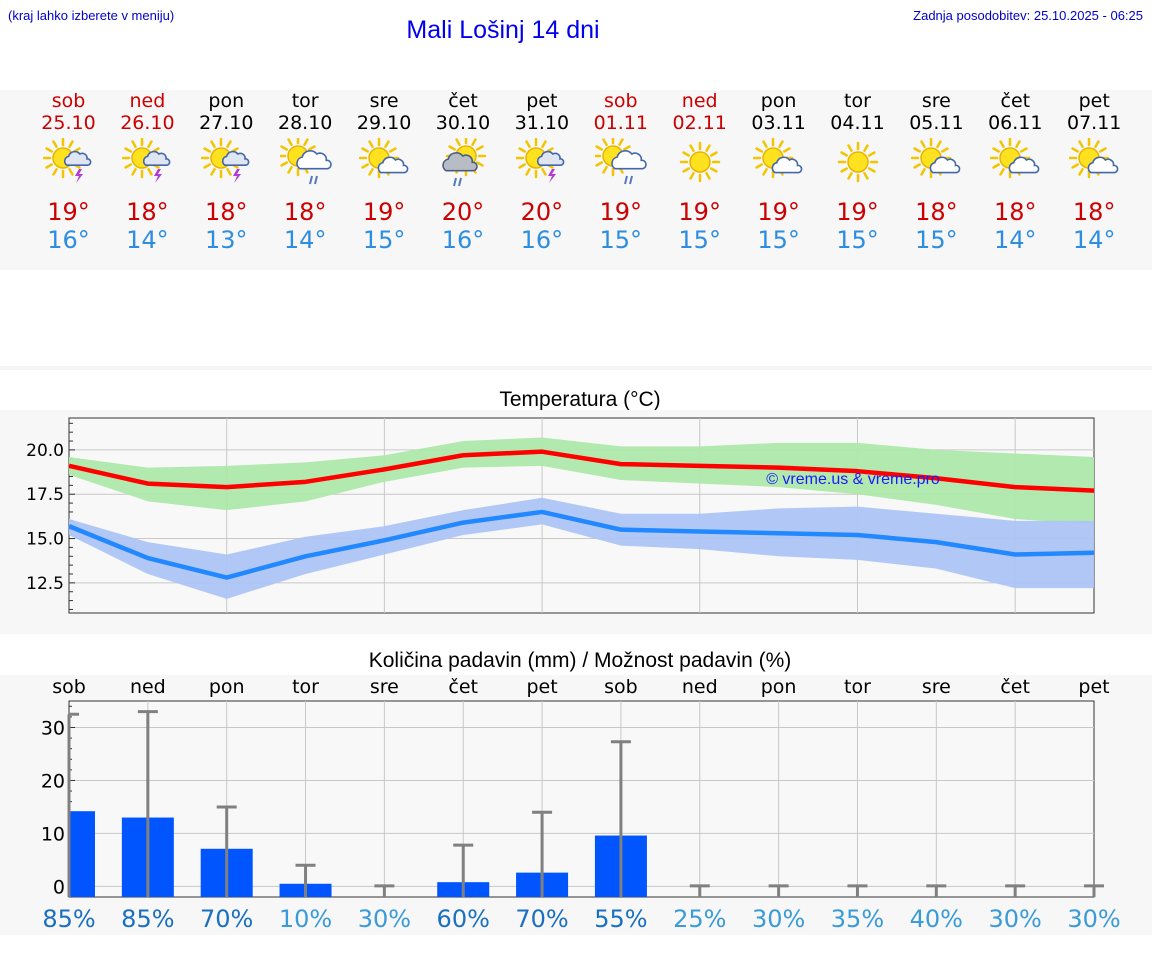 This screenshot has width=1152, height=975. Describe the element at coordinates (68, 919) in the screenshot. I see `precip-probability: 85%` at that location.